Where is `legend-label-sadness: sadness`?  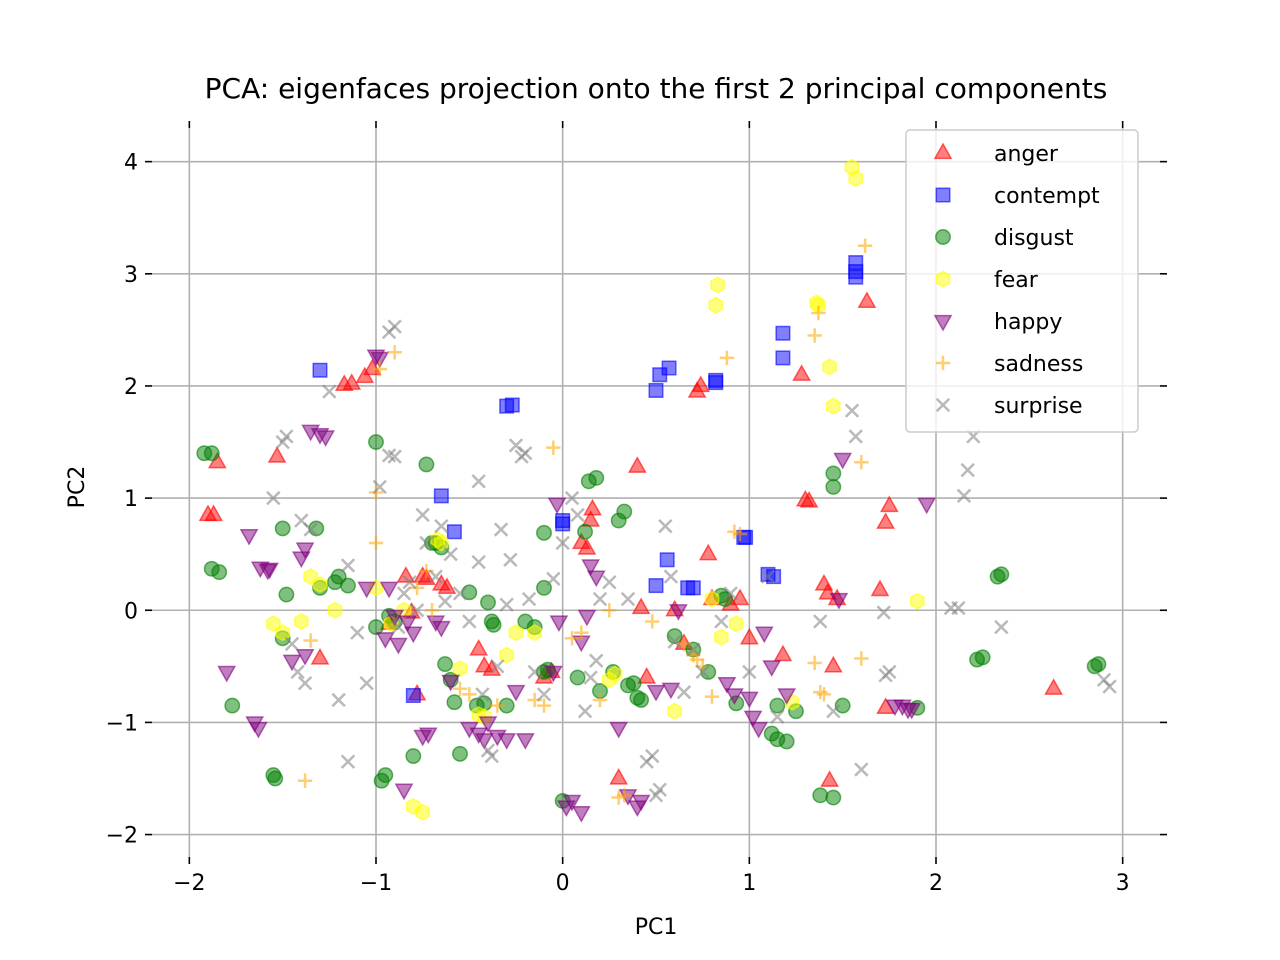
legend-label-sadness: sadness is located at coordinates (1038, 364).